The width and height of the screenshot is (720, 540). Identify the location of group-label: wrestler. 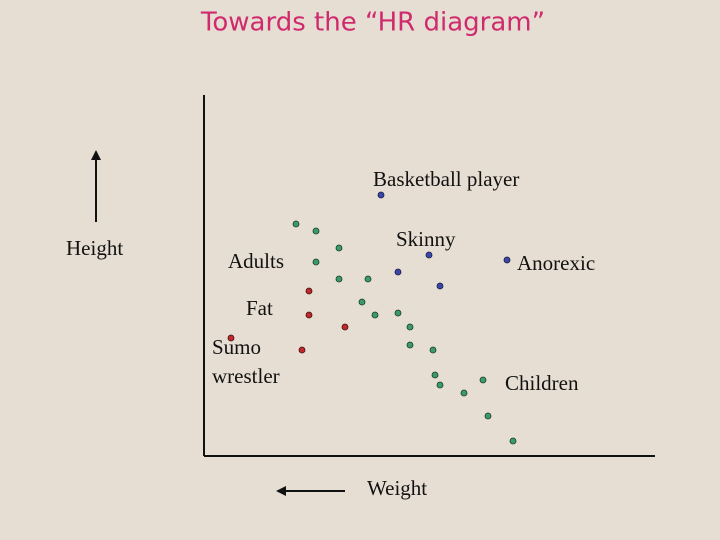
(246, 376).